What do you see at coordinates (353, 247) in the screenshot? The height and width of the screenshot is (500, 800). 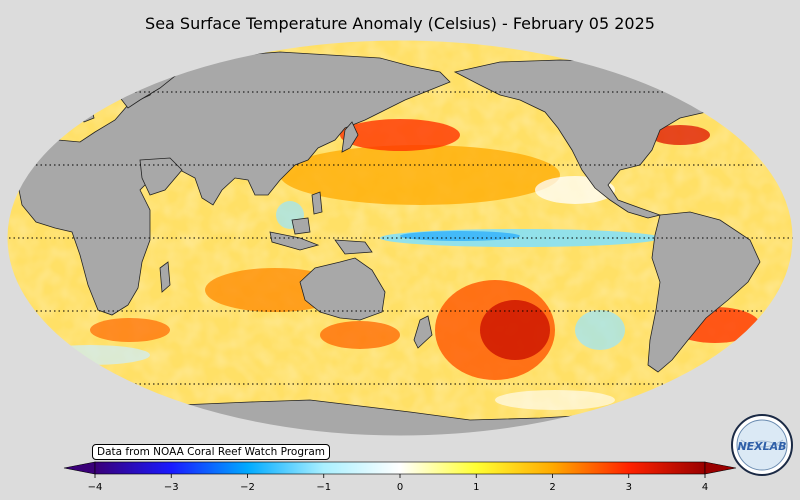 I see `land-new-guinea` at bounding box center [353, 247].